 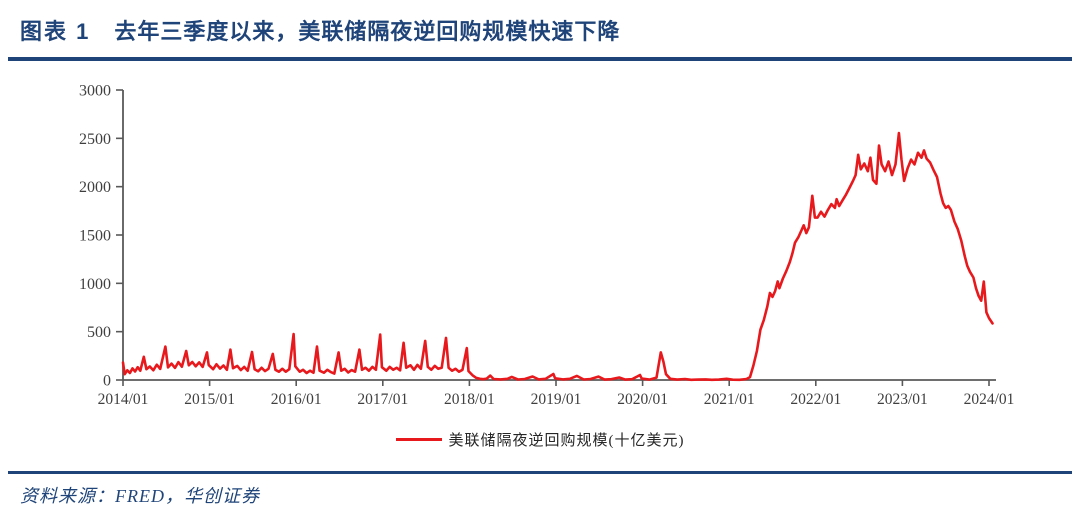 I want to click on figure-label: 图表 1, so click(x=55, y=31).